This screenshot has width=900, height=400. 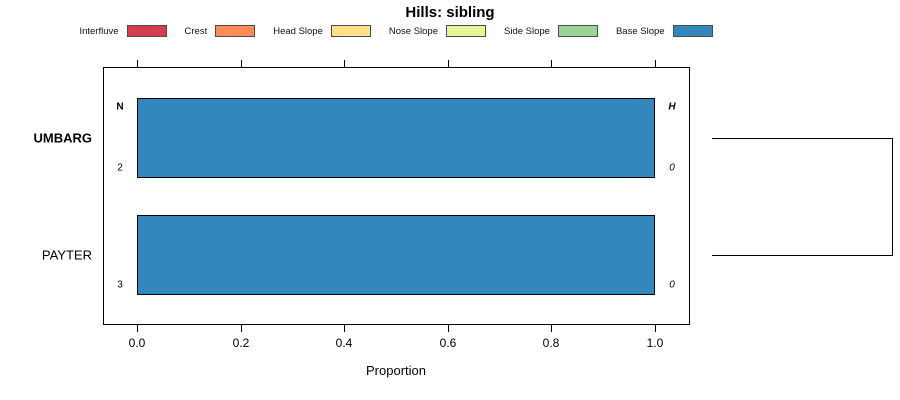 What do you see at coordinates (137, 343) in the screenshot?
I see `x-tick-label: 0.0` at bounding box center [137, 343].